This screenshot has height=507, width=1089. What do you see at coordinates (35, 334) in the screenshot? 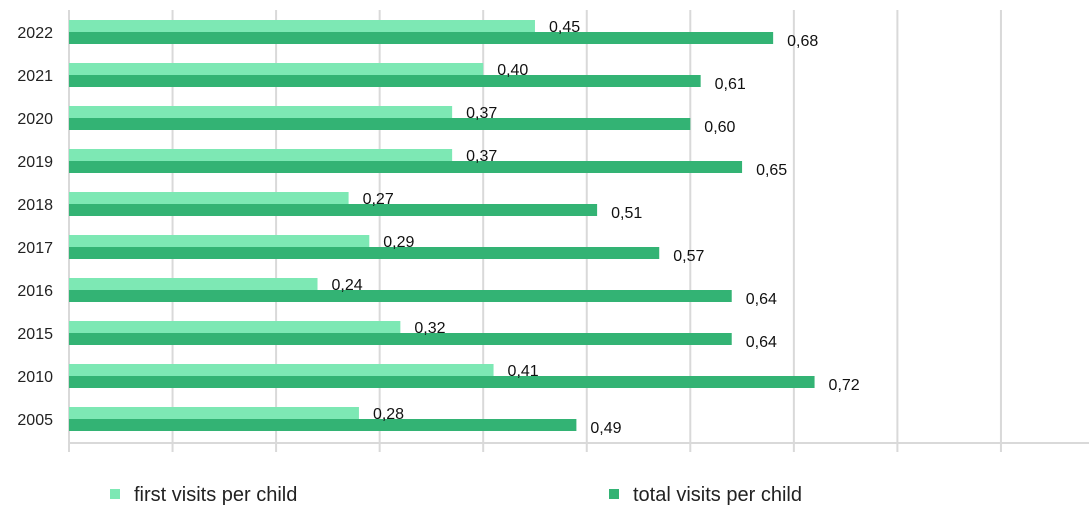
I see `y-tick-label: 2015` at bounding box center [35, 334].